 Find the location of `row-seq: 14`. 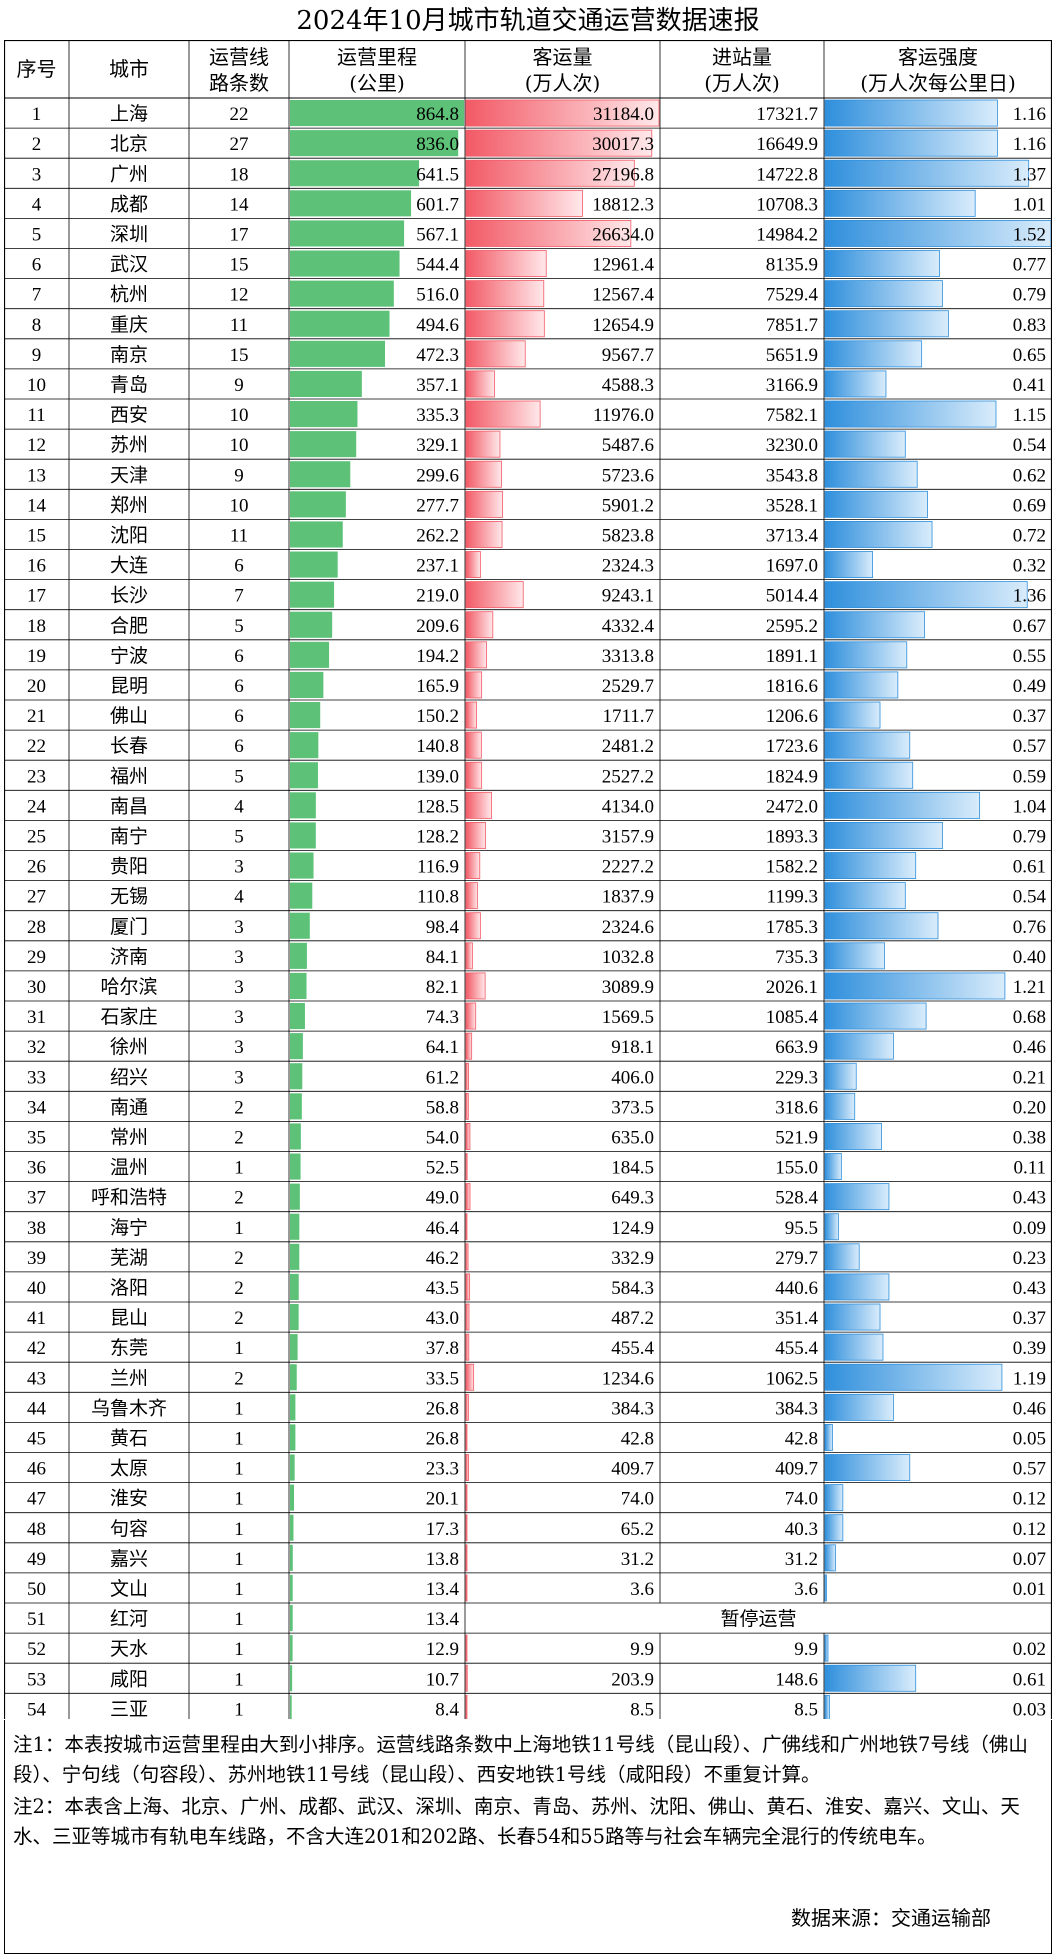

row-seq: 14 is located at coordinates (37, 505).